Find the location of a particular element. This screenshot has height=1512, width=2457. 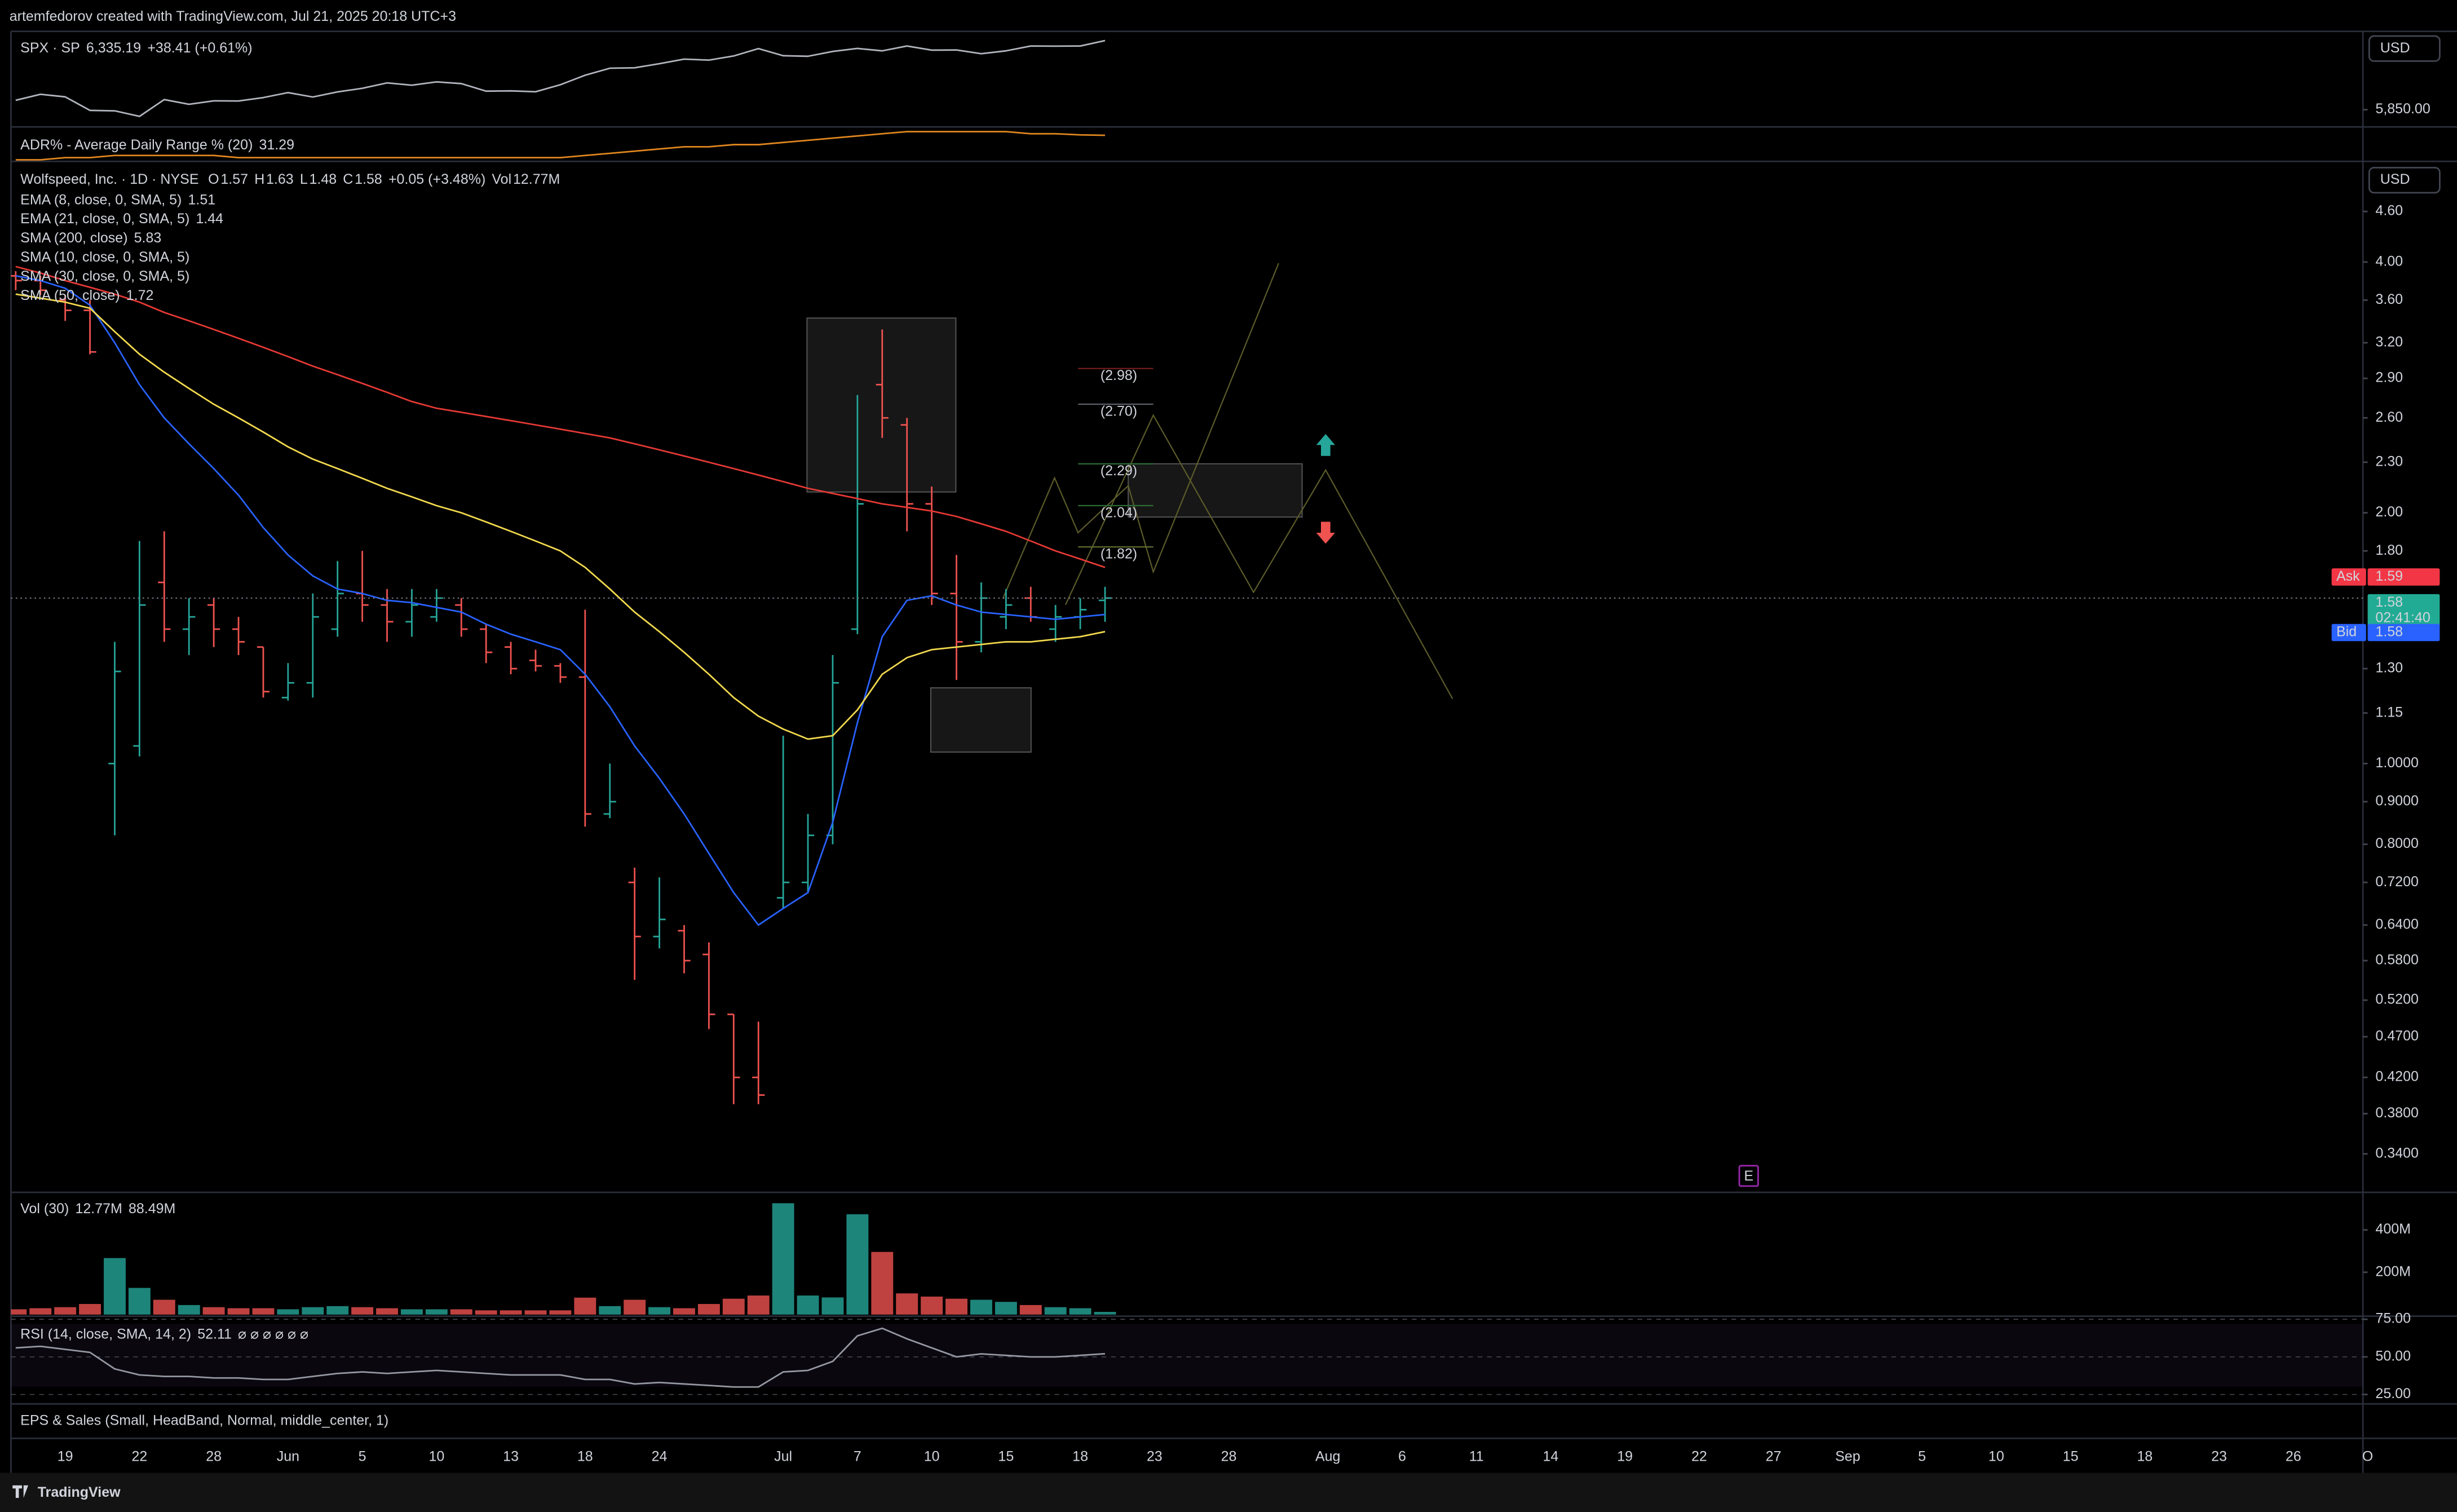

x-tick-label: 18 is located at coordinates (585, 1456).